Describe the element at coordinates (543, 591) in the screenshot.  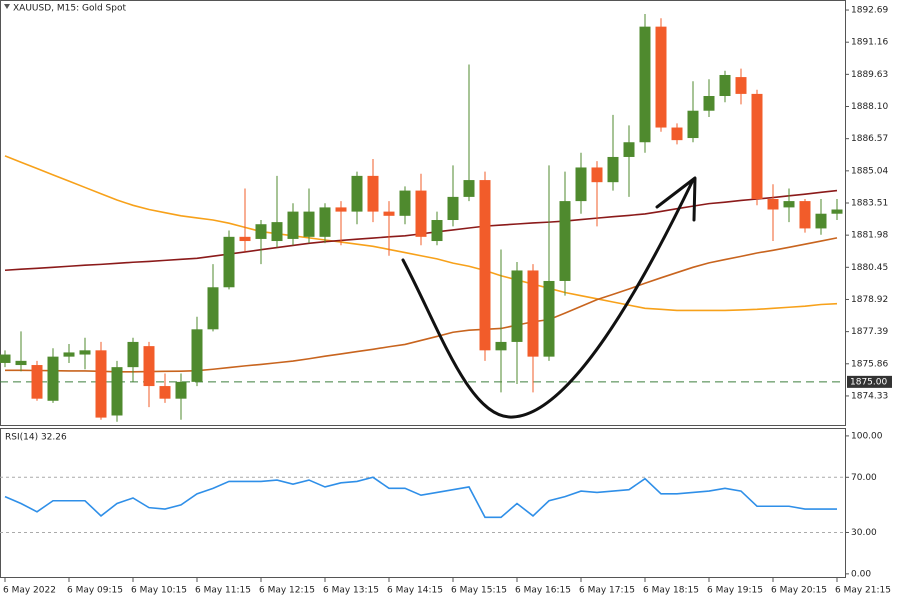
I see `x-tick-label: 6 May 16:15` at that location.